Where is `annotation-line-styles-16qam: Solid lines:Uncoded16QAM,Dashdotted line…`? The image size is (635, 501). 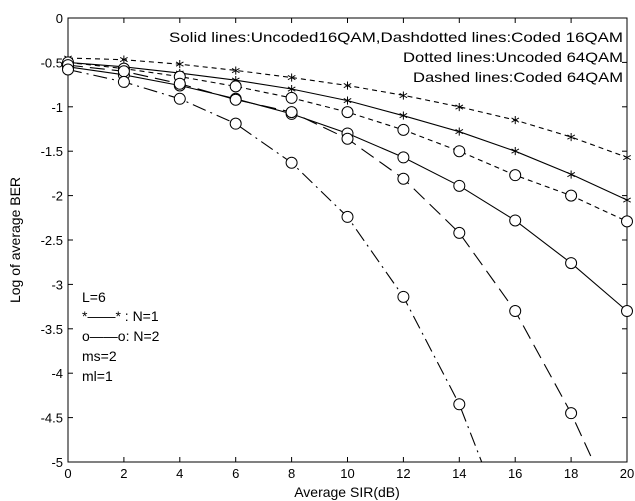 annotation-line-styles-16qam: Solid lines:Uncoded16QAM,Dashdotted line… is located at coordinates (396, 37).